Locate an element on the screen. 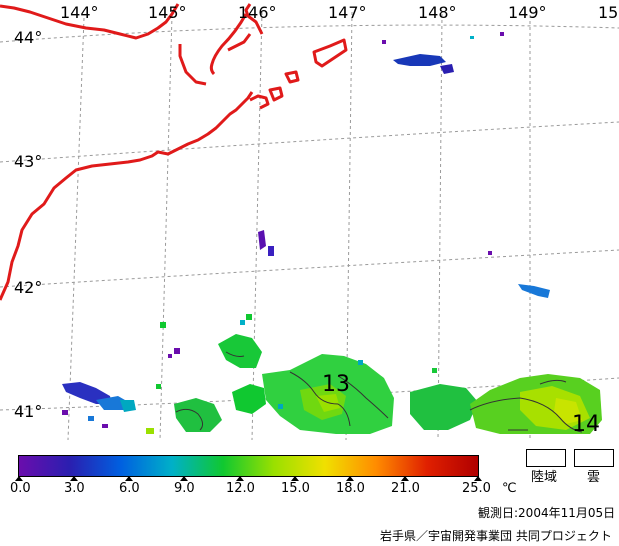 This screenshot has width=619, height=546. colorbar-tick-label: 21.0 is located at coordinates (405, 488).